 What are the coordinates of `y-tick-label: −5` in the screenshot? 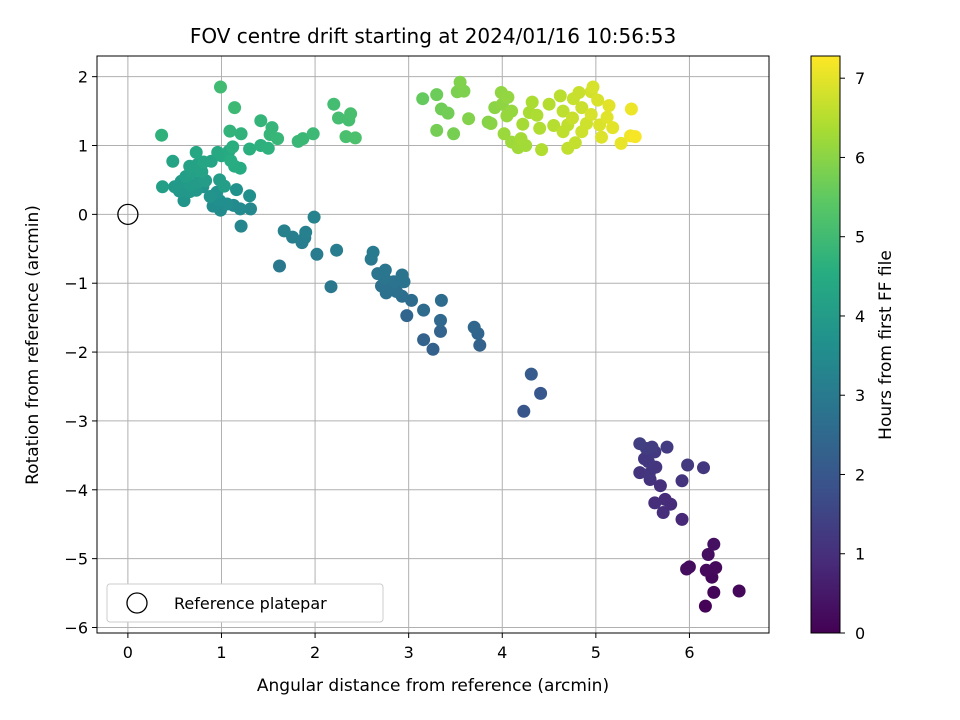 It's located at (76, 559).